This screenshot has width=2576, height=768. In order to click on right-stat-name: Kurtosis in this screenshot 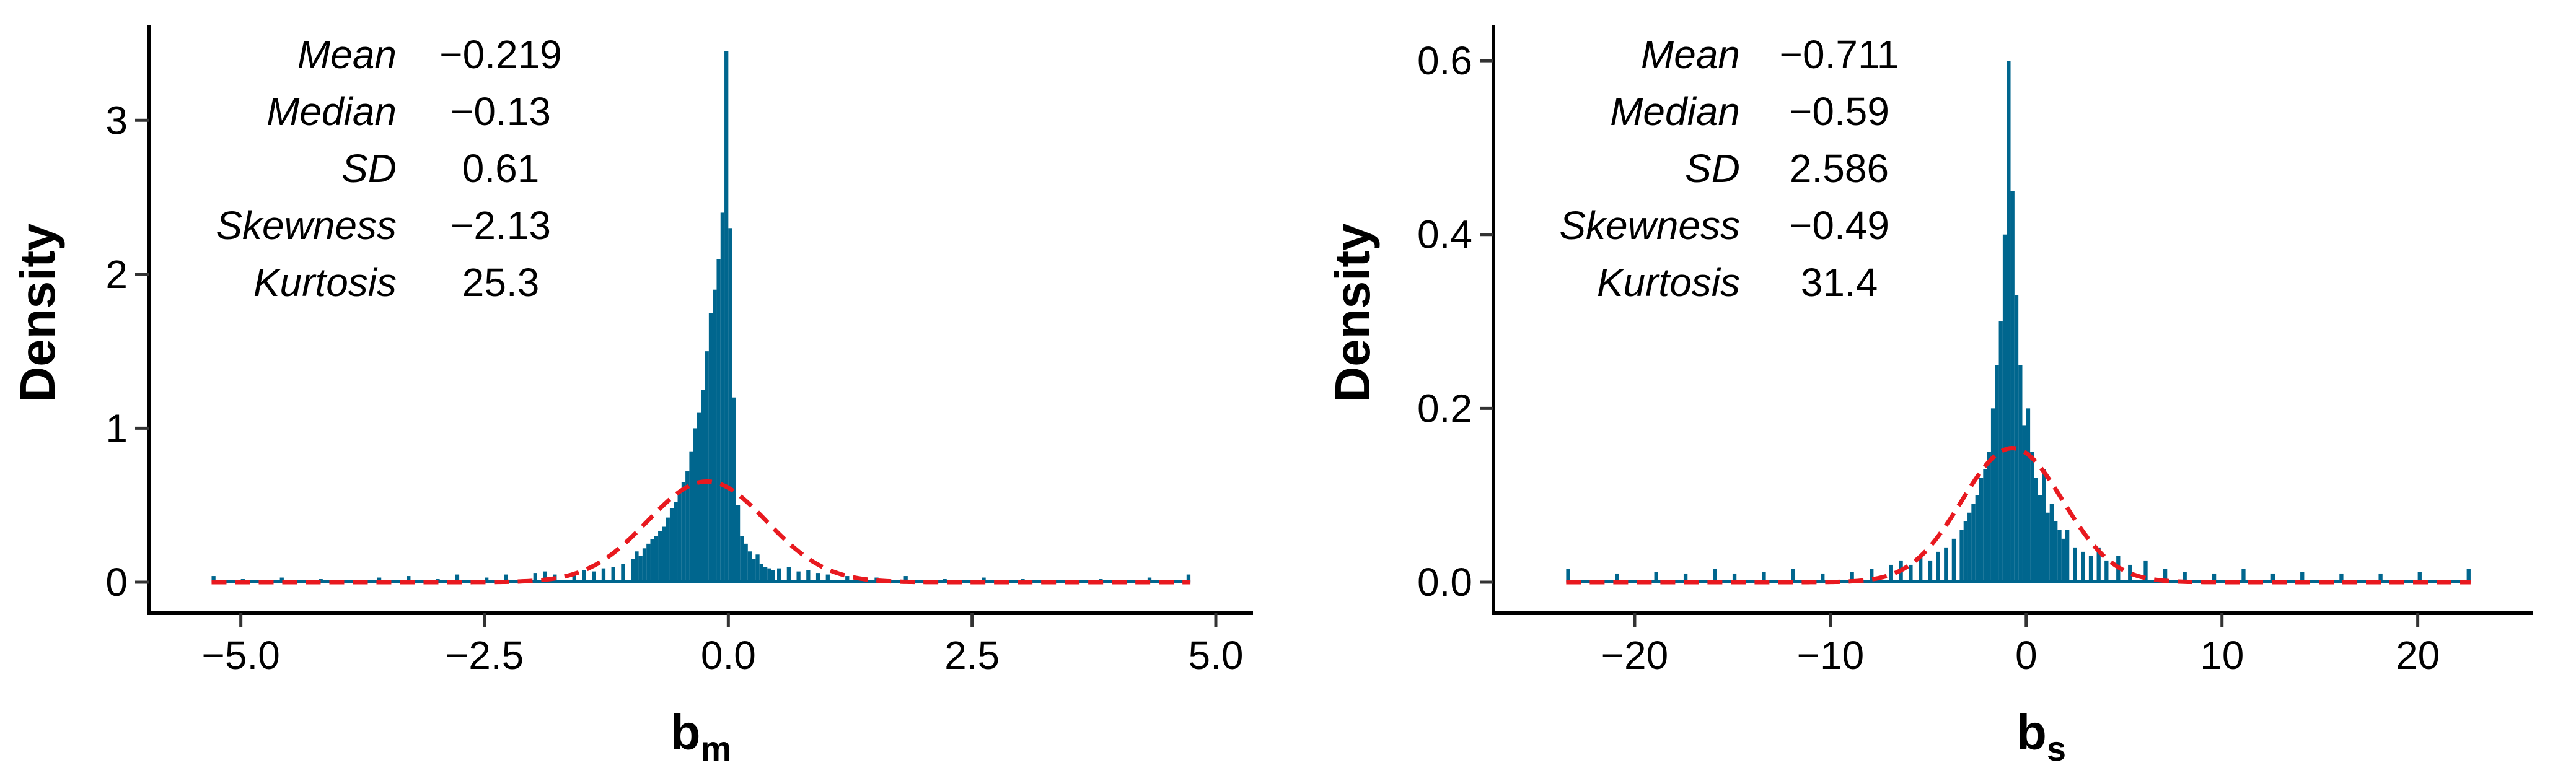, I will do `click(1669, 282)`.